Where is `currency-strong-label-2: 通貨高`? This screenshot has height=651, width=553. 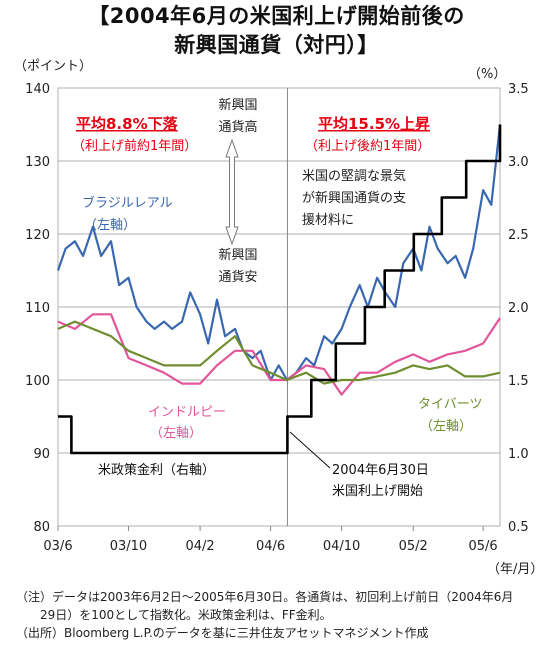
currency-strong-label-2: 通貨高 is located at coordinates (237, 127).